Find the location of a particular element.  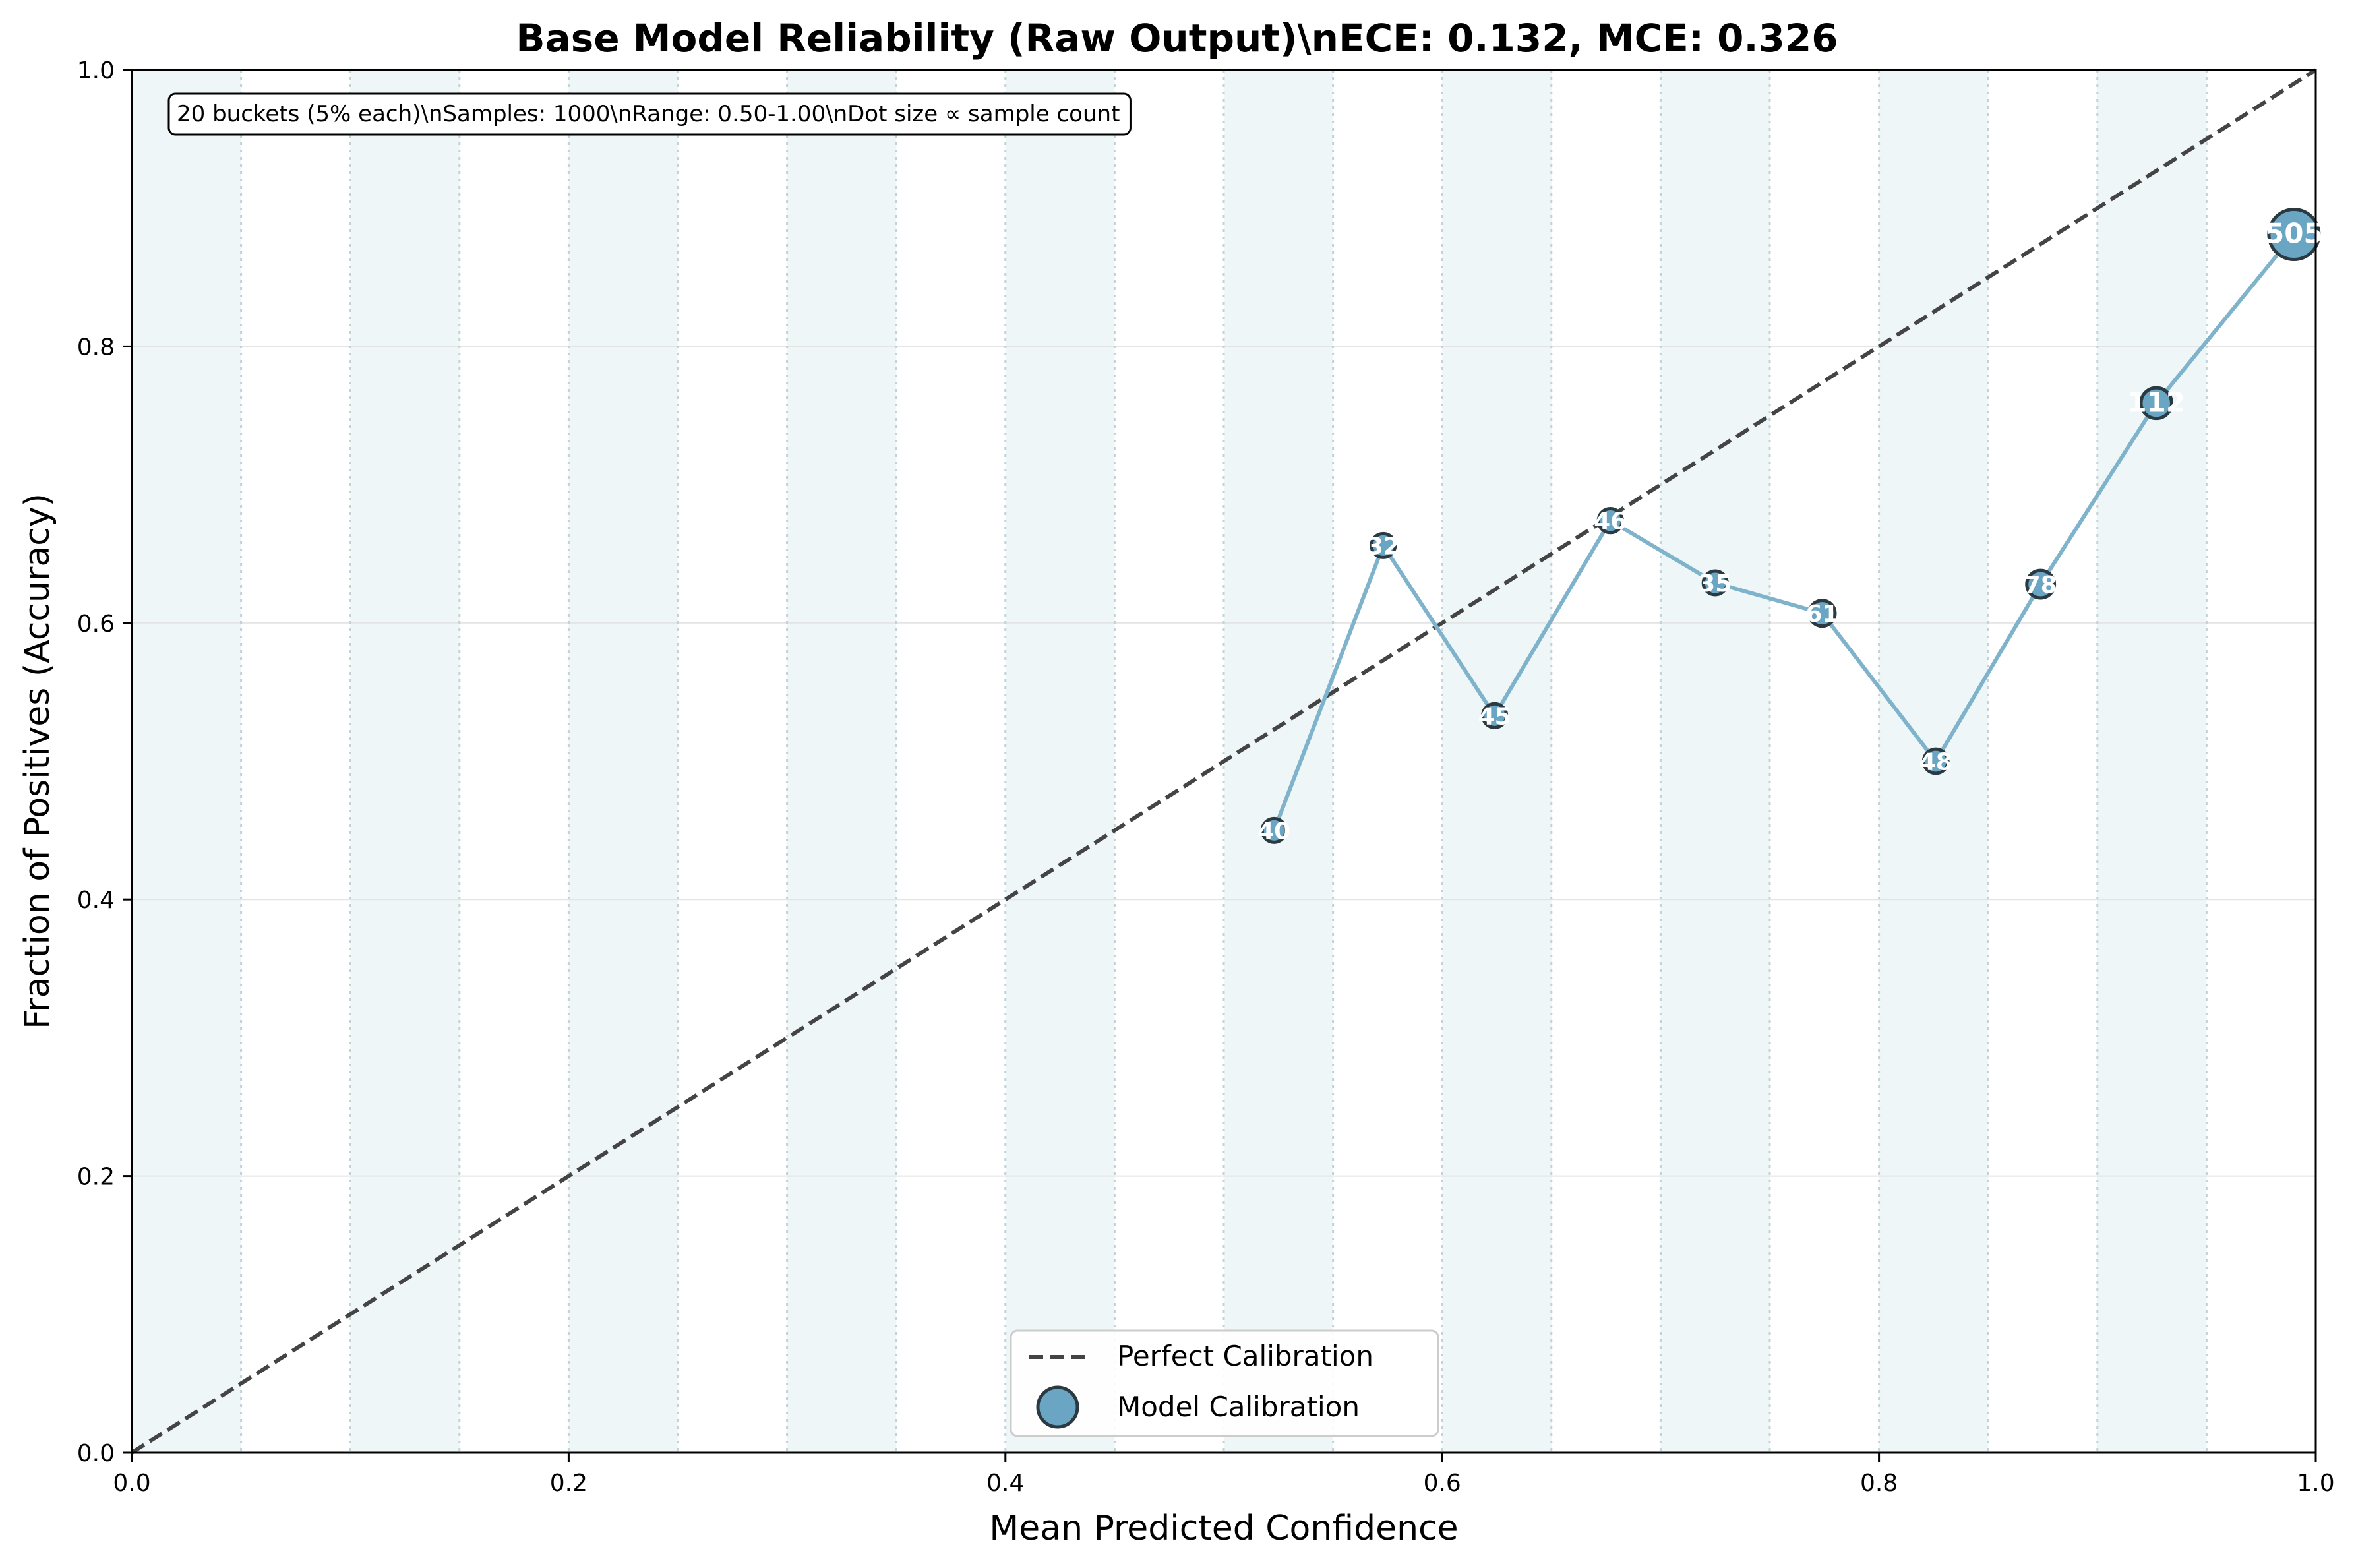

point-count-label: 61 is located at coordinates (1821, 614).